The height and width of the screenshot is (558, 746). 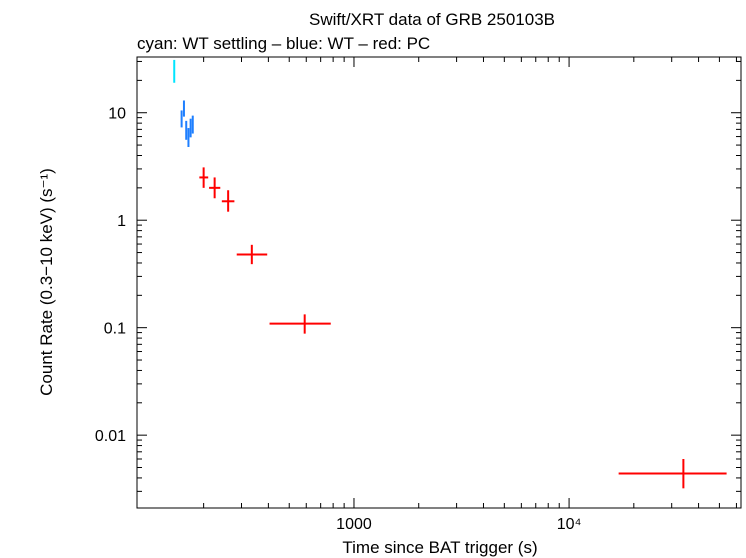 What do you see at coordinates (432, 19) in the screenshot?
I see `chart-title: Swift/XRT data of GRB 250103B` at bounding box center [432, 19].